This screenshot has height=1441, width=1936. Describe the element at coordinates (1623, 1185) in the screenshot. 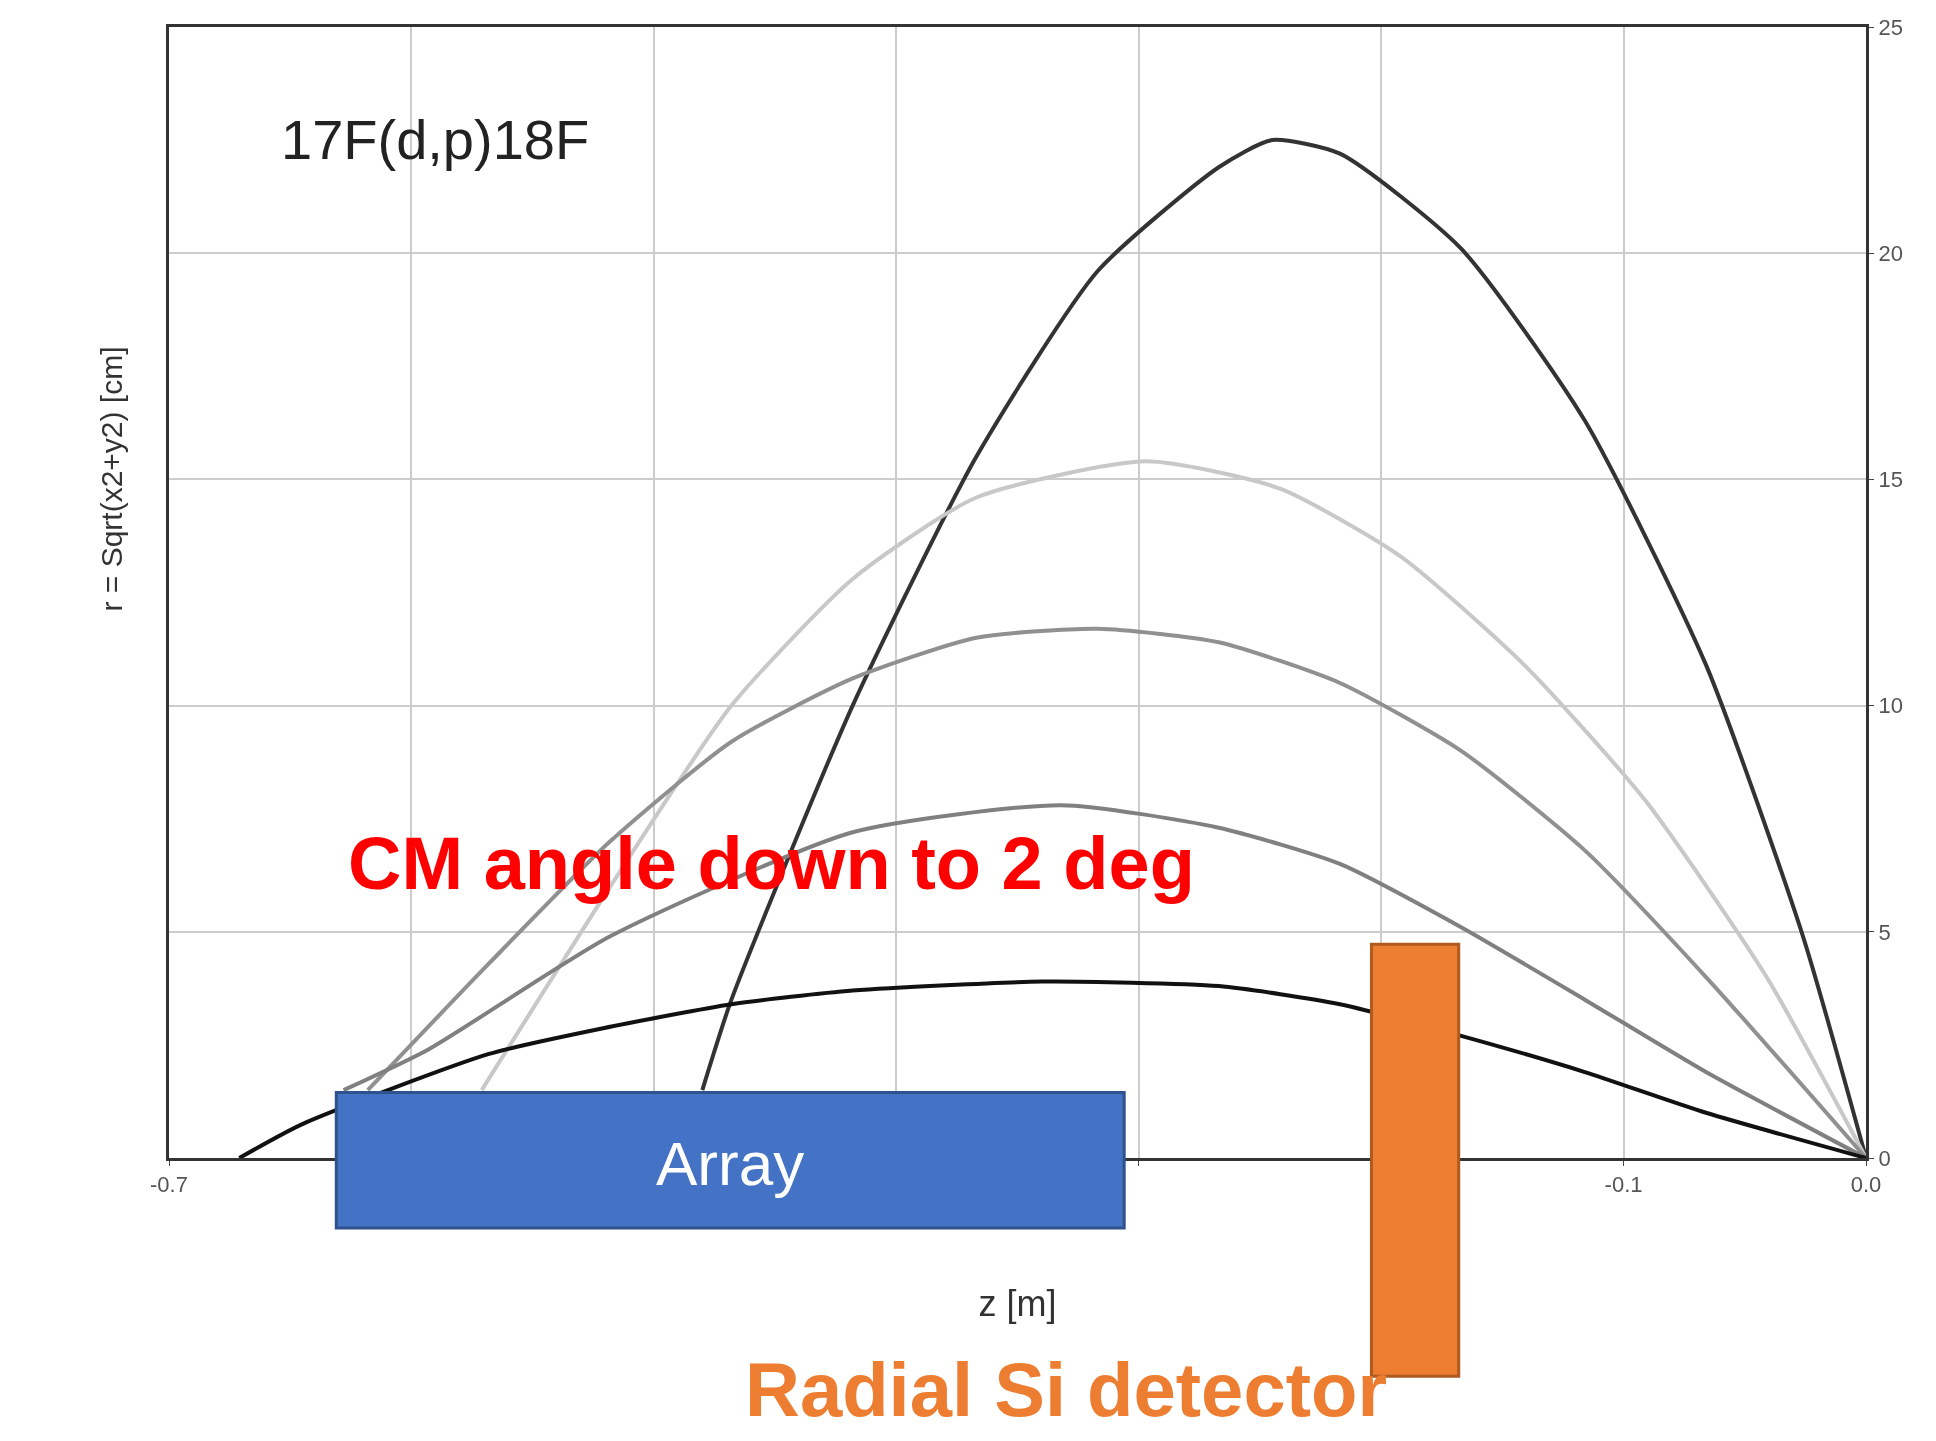

I see `x-tick-label: -0.1` at that location.